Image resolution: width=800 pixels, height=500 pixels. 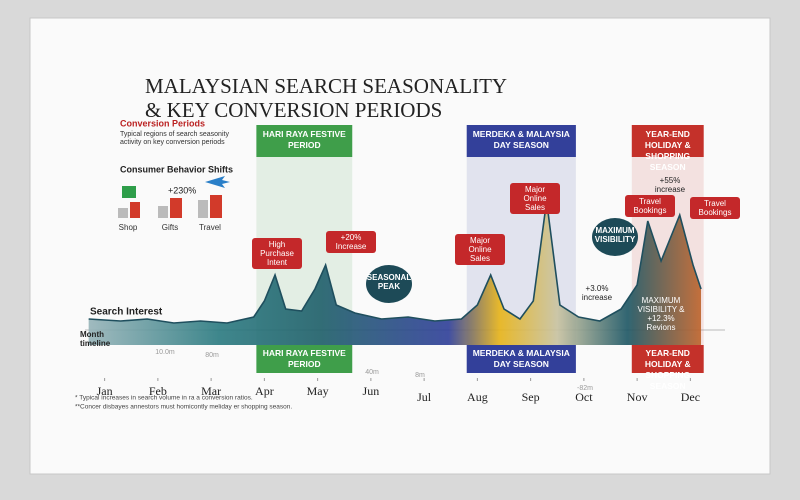 I want to click on x-tick-label: Dec, so click(x=690, y=397).